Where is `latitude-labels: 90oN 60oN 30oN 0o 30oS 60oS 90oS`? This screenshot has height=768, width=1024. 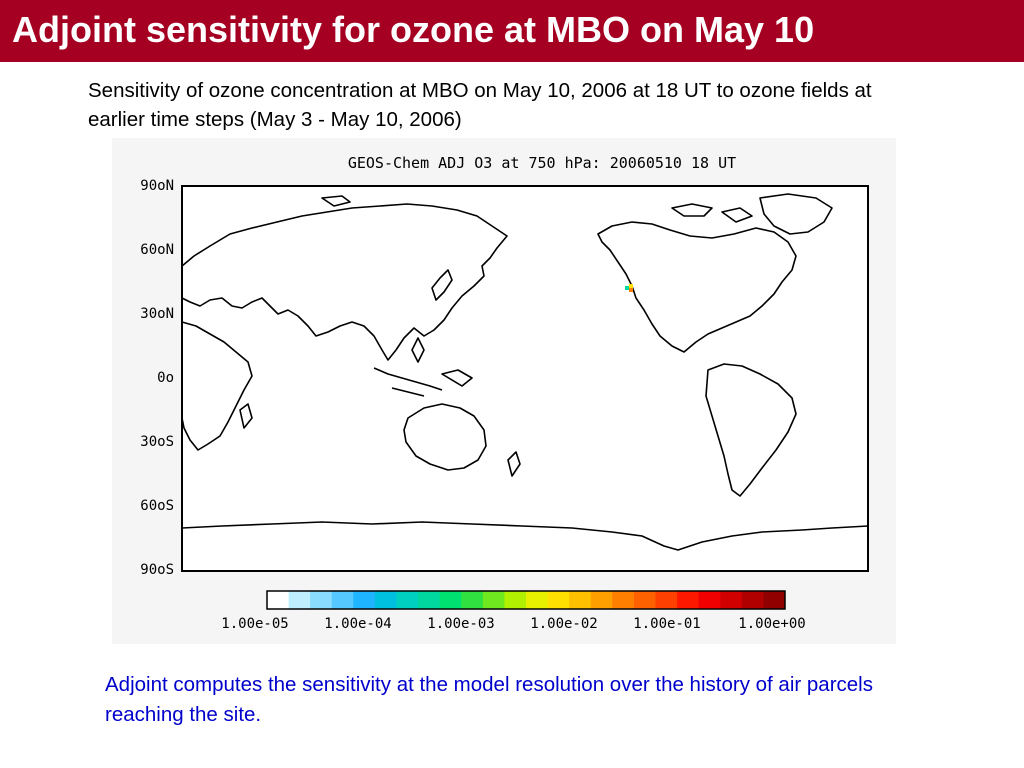 latitude-labels: 90oN 60oN 30oN 0o 30oS 60oS 90oS is located at coordinates (157, 378).